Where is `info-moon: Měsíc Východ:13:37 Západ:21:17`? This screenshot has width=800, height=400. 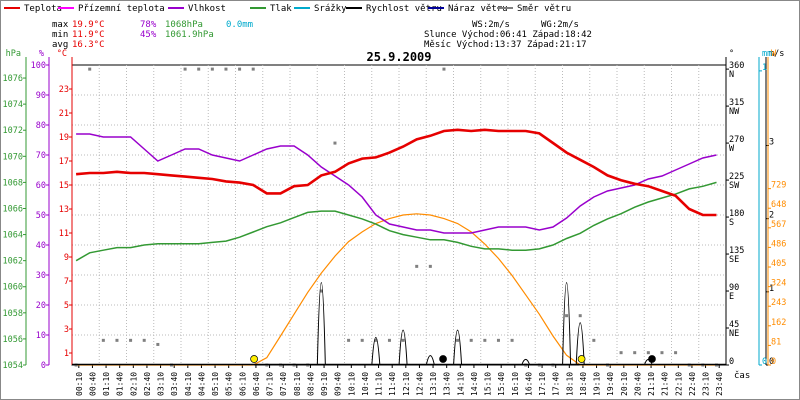
info-moon: Měsíc Východ:13:37 Západ:21:17 is located at coordinates (505, 45).